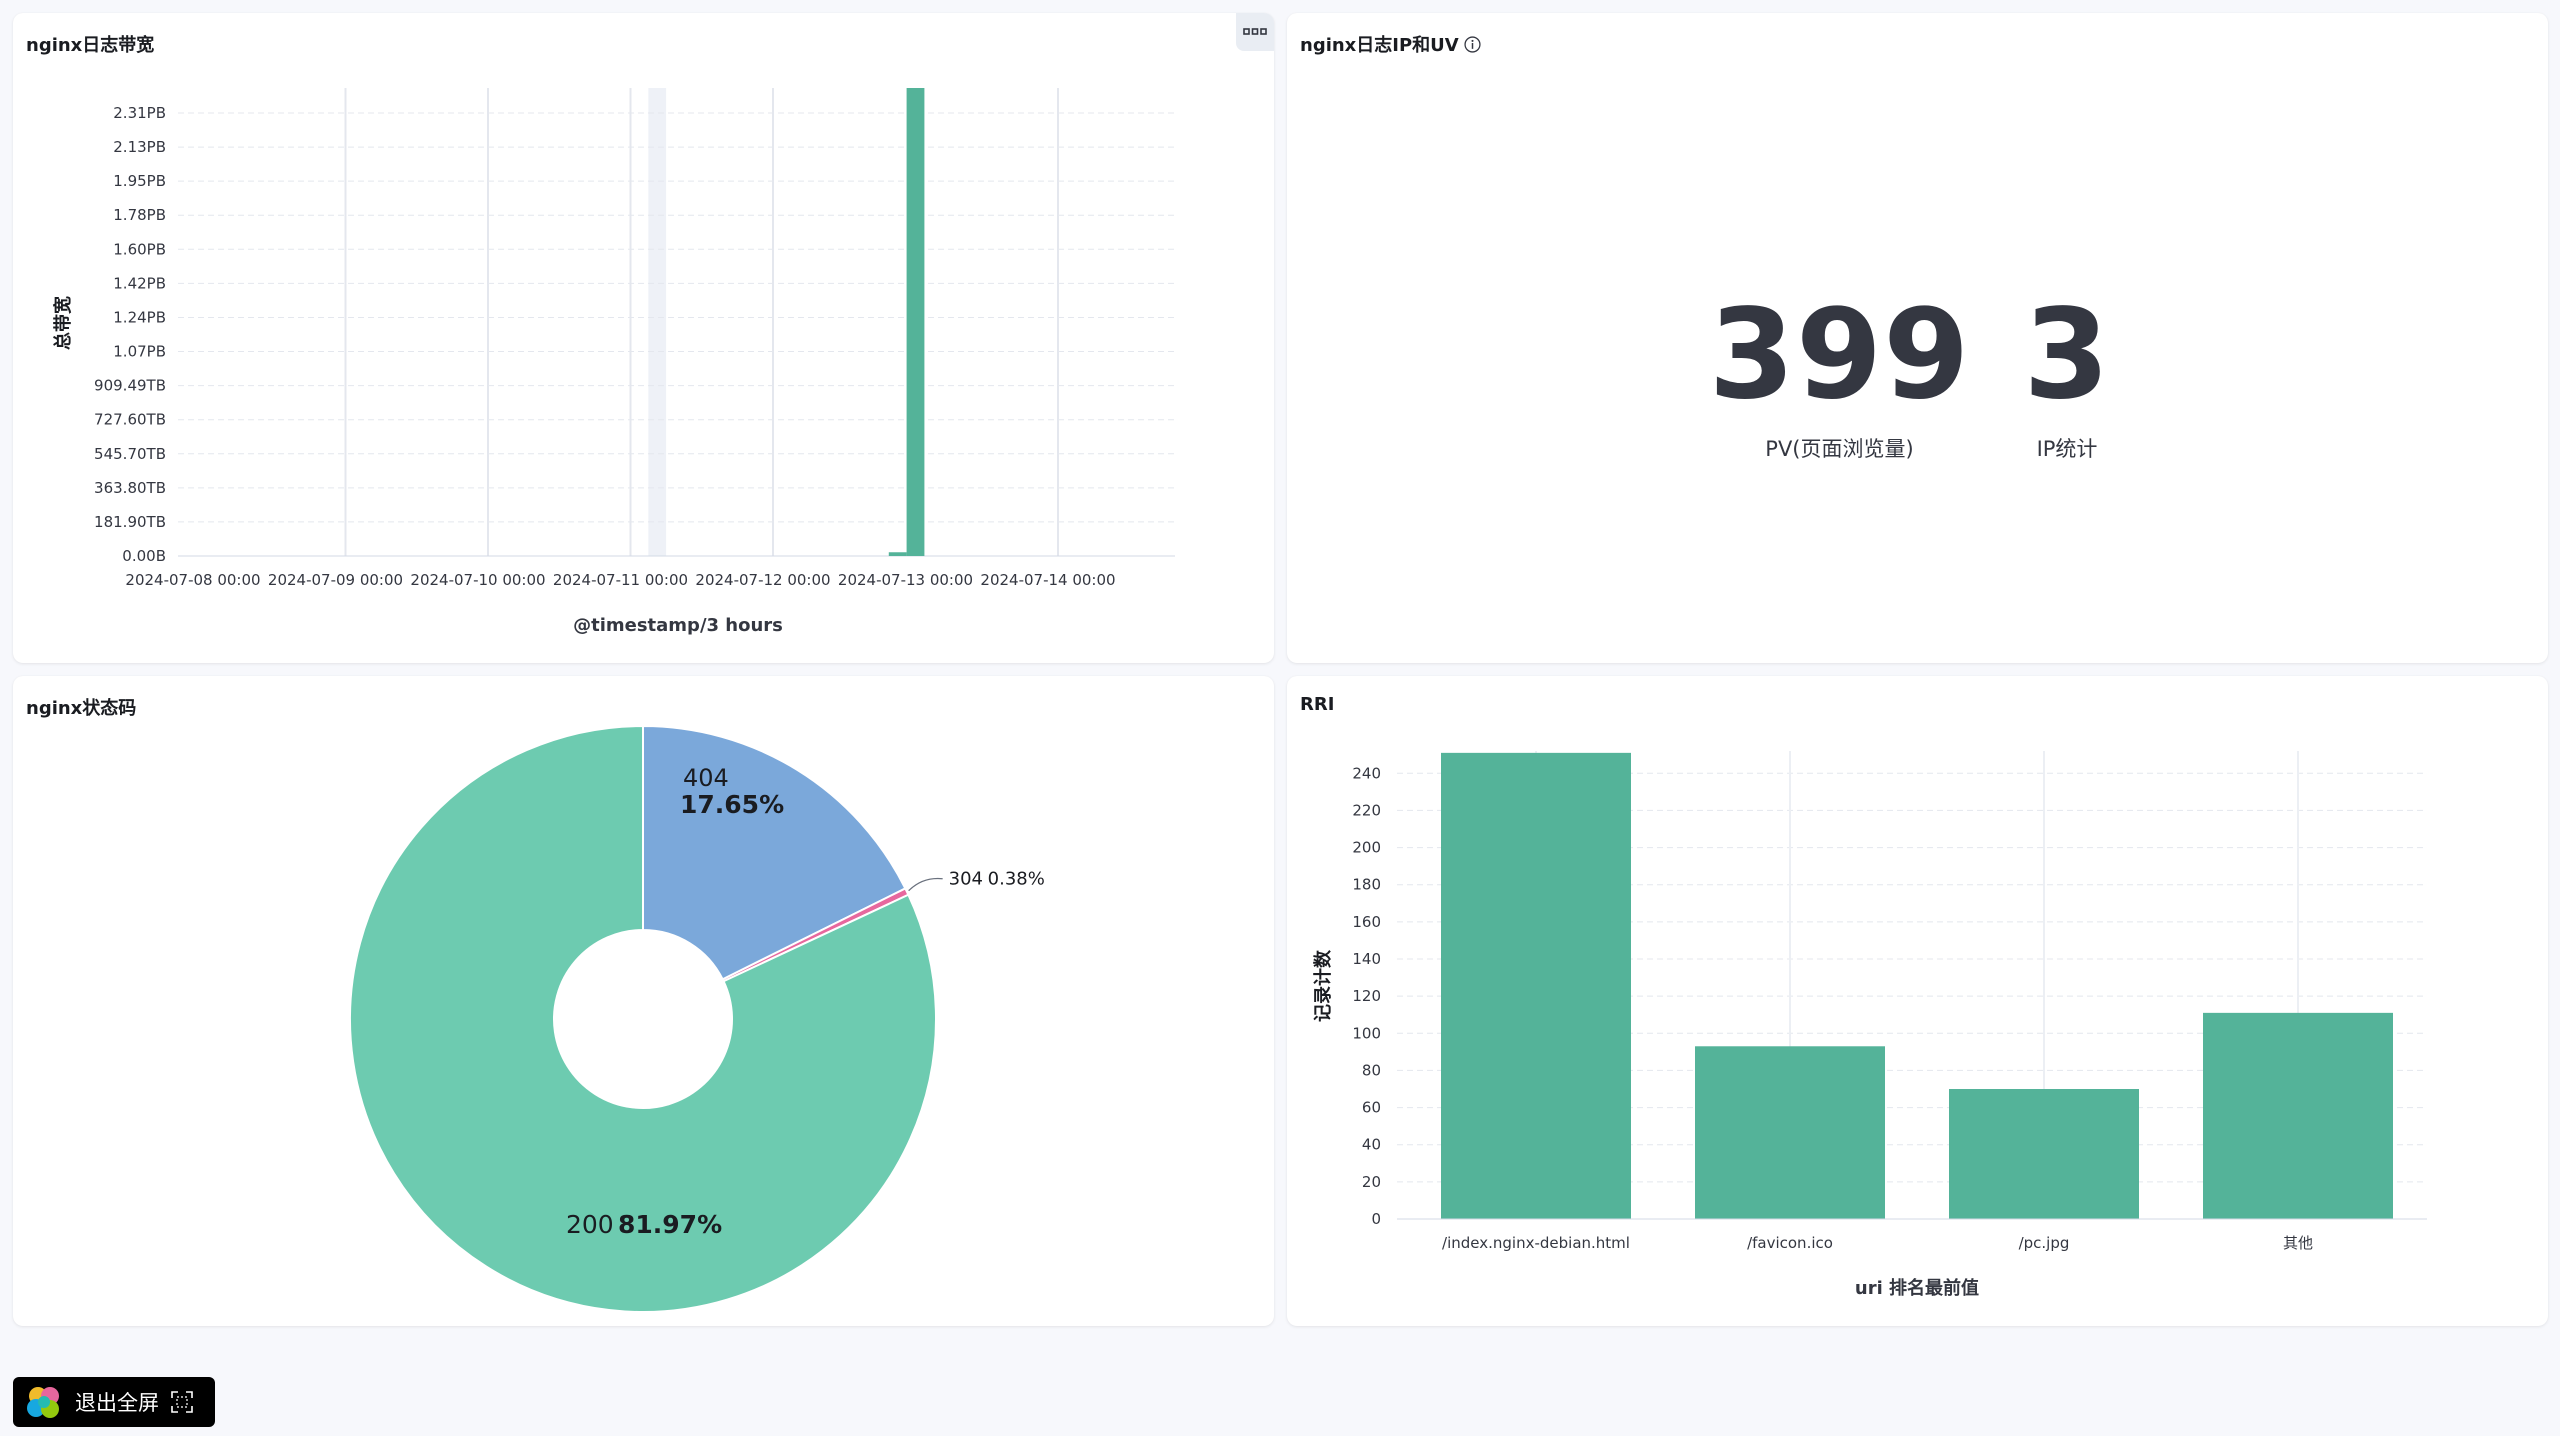  What do you see at coordinates (139, 215) in the screenshot?
I see `y-tick-label: 1.78PB` at bounding box center [139, 215].